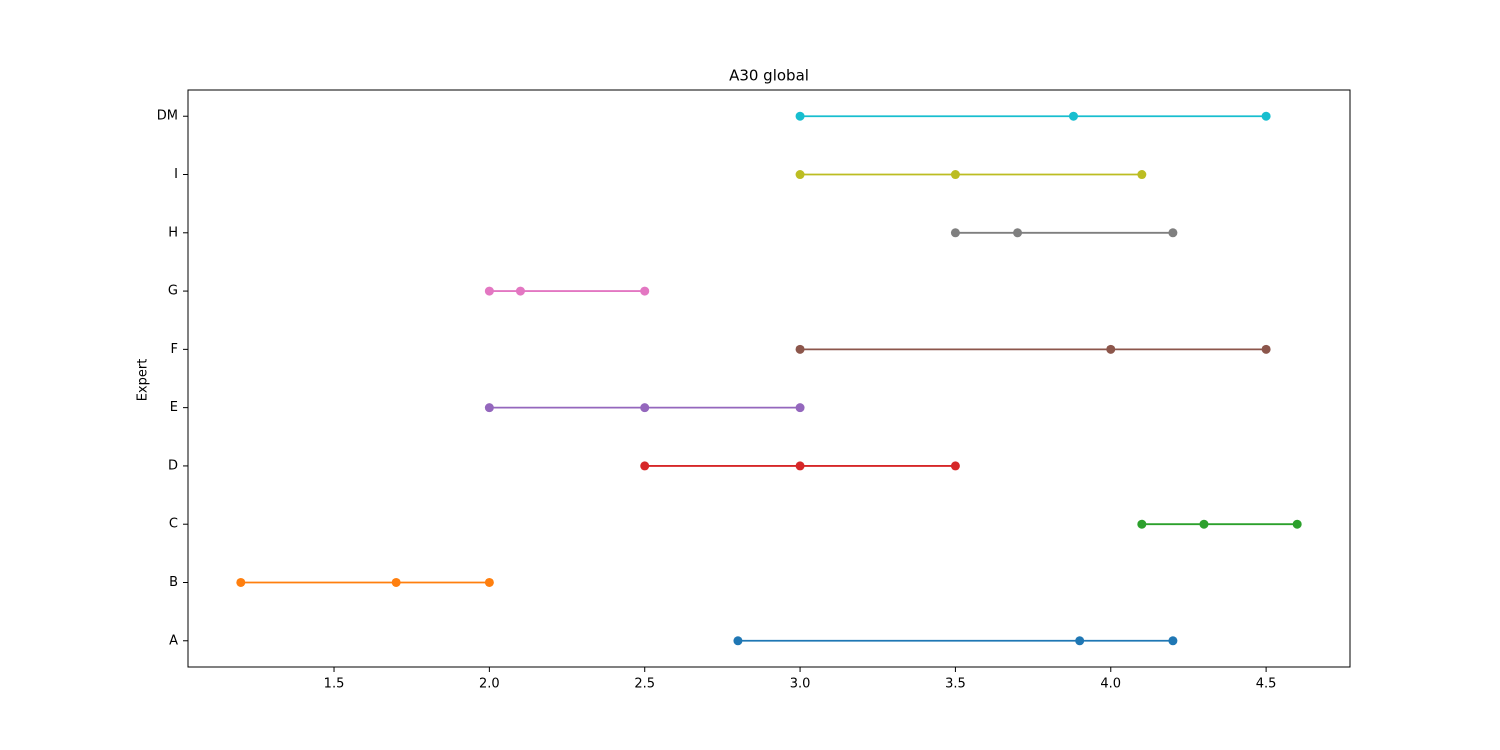  I want to click on x-tick-label: 2.0, so click(489, 684).